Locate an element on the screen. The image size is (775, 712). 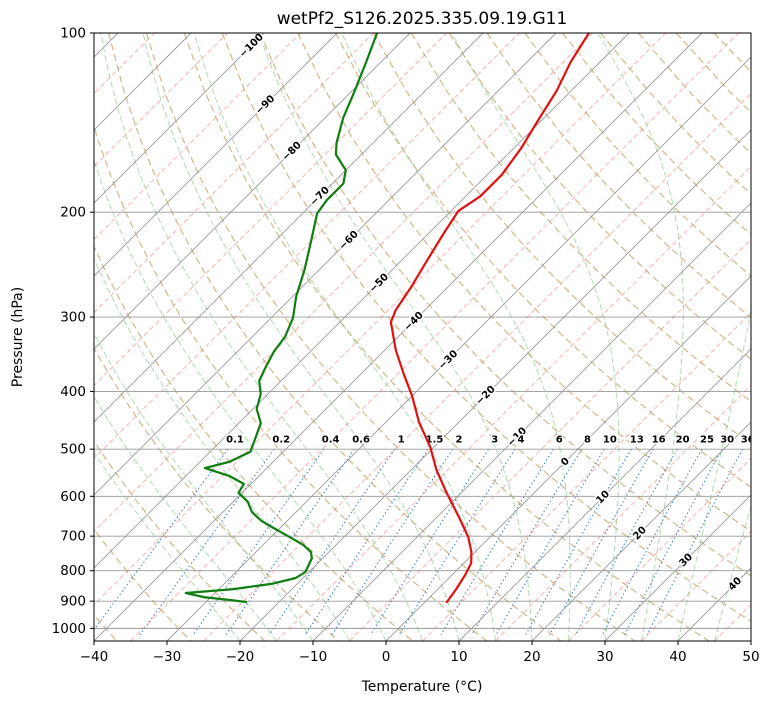
x-tick-label: 40 is located at coordinates (677, 657).